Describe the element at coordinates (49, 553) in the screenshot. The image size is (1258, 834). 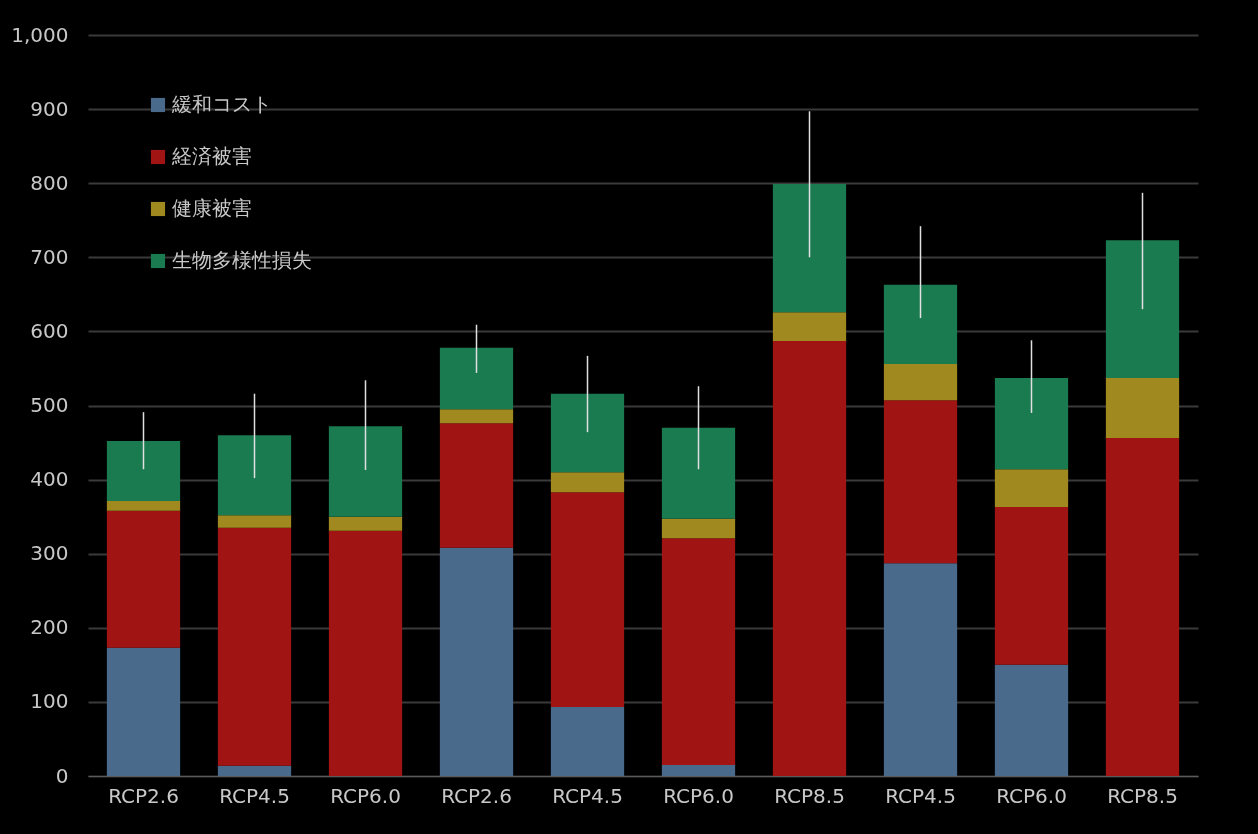
I see `y-tick-label: 300` at that location.